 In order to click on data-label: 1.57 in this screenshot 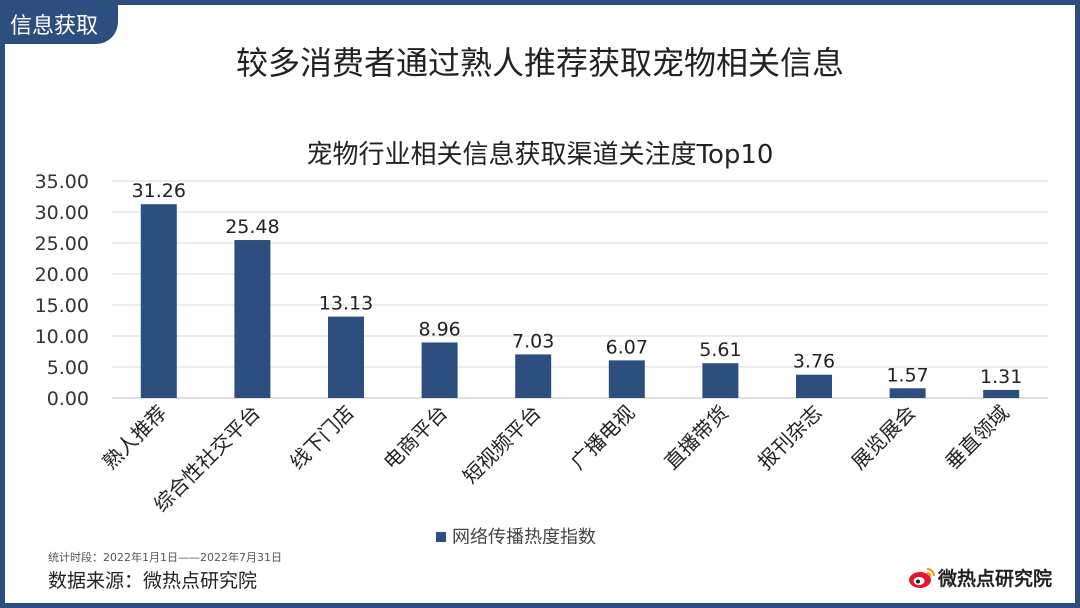, I will do `click(907, 375)`.